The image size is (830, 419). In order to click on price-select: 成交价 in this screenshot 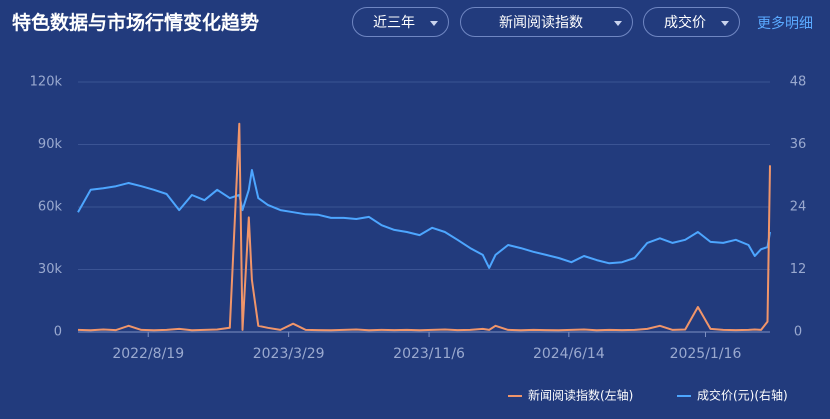, I will do `click(691, 22)`.